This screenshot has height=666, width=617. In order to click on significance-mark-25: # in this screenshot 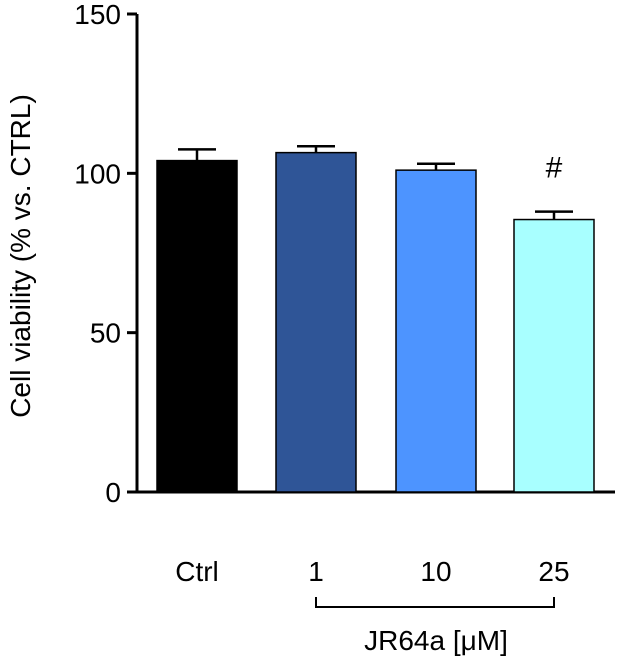, I will do `click(554, 168)`.